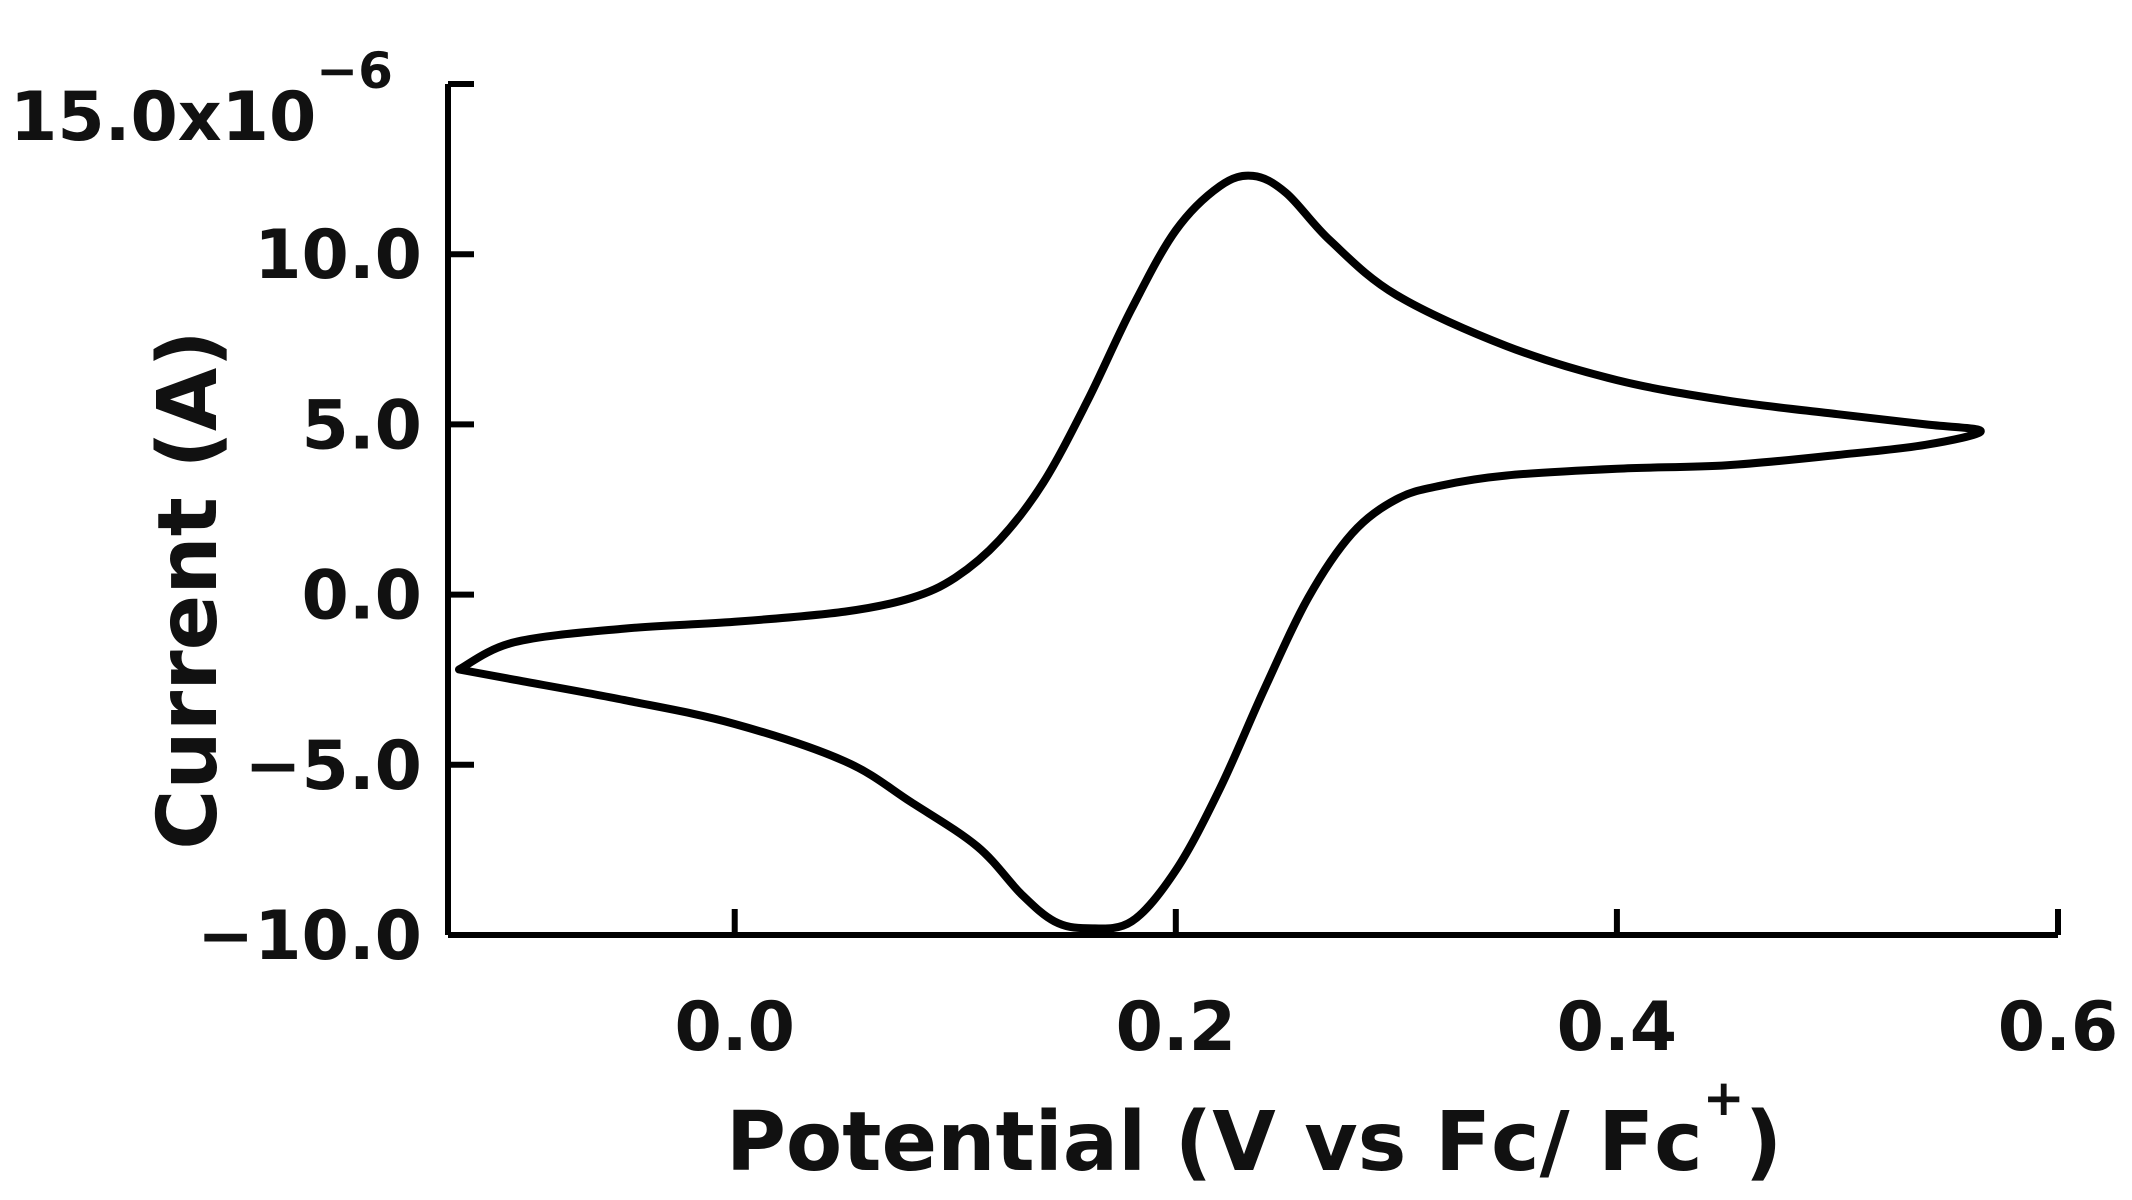 This screenshot has width=2132, height=1200. What do you see at coordinates (1176, 1027) in the screenshot?
I see `x-tick-label: 0.2` at bounding box center [1176, 1027].